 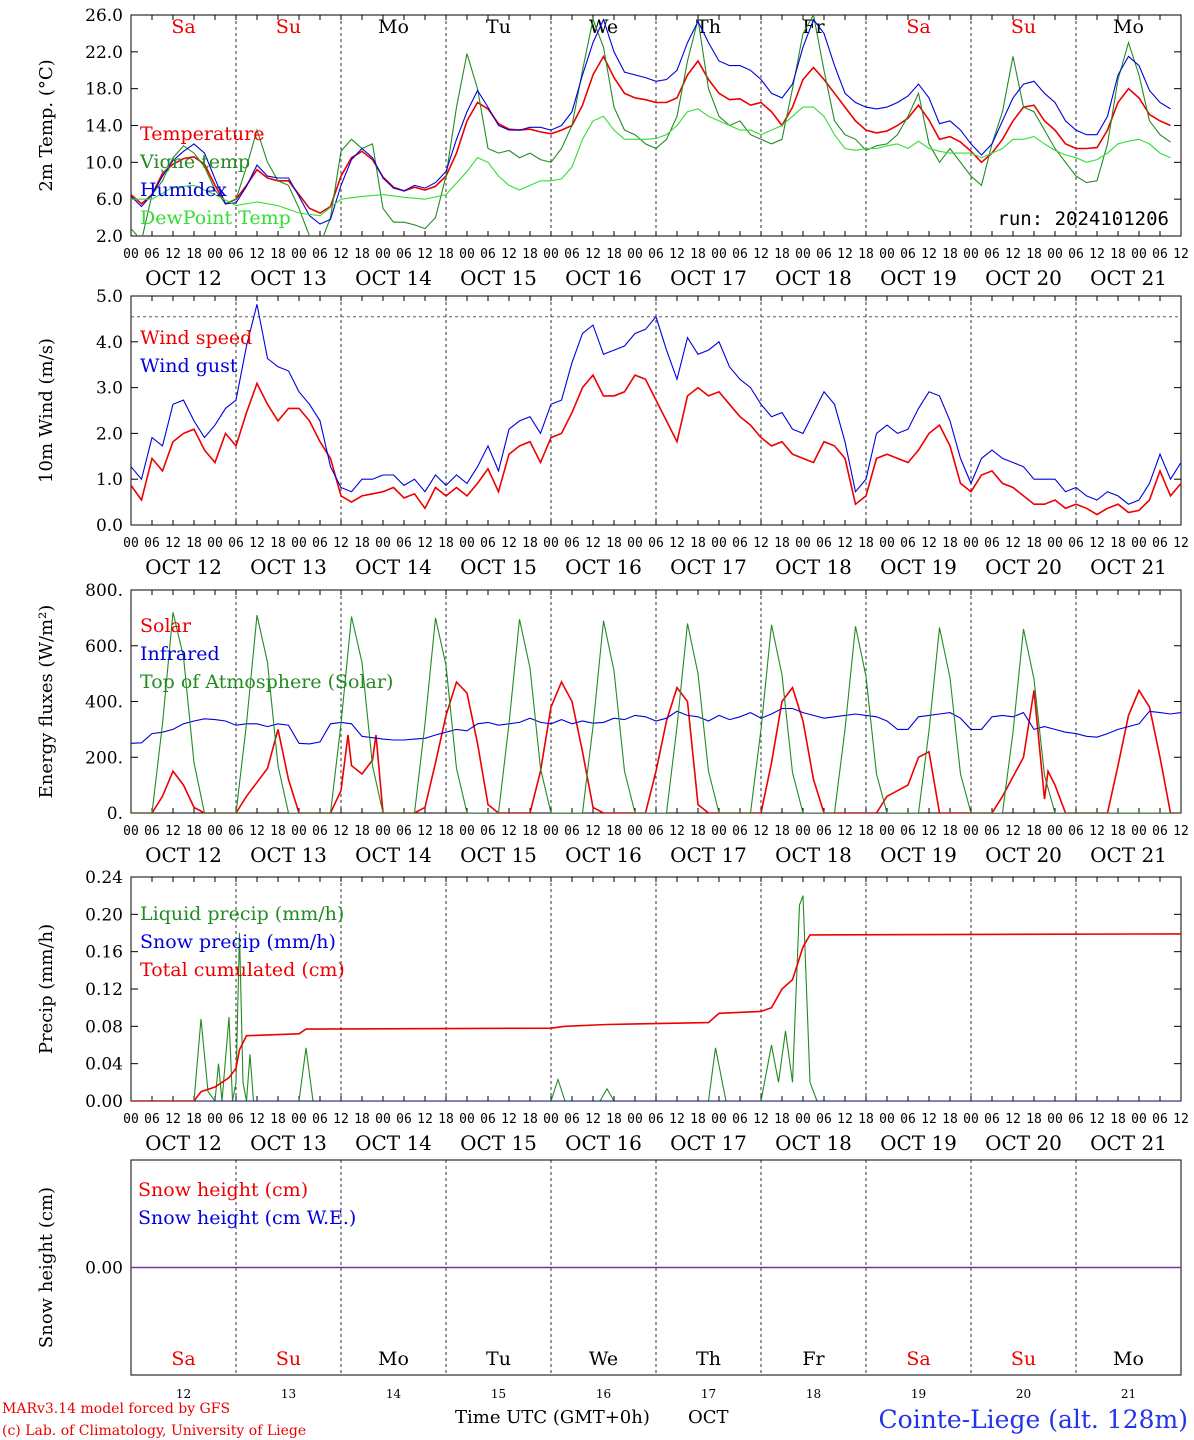 I want to click on footer-day-number: 21, so click(x=1128, y=1394).